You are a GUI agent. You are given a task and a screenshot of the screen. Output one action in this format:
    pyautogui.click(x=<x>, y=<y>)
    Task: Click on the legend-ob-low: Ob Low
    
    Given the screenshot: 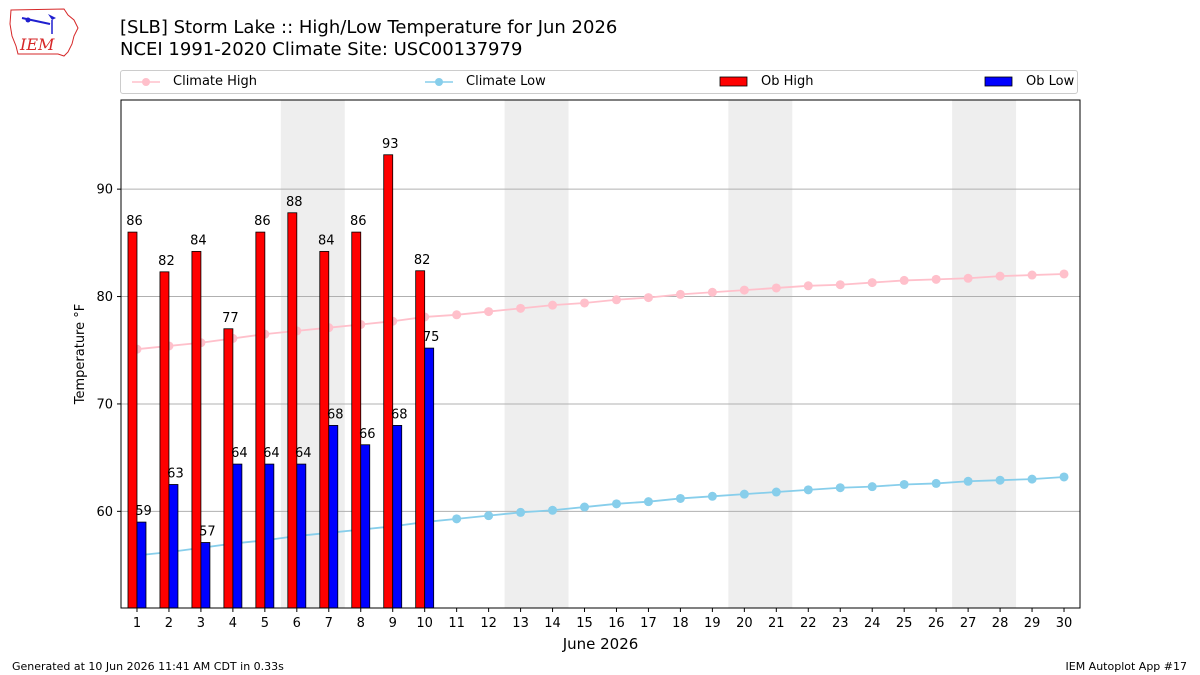 What is the action you would take?
    pyautogui.click(x=1029, y=81)
    